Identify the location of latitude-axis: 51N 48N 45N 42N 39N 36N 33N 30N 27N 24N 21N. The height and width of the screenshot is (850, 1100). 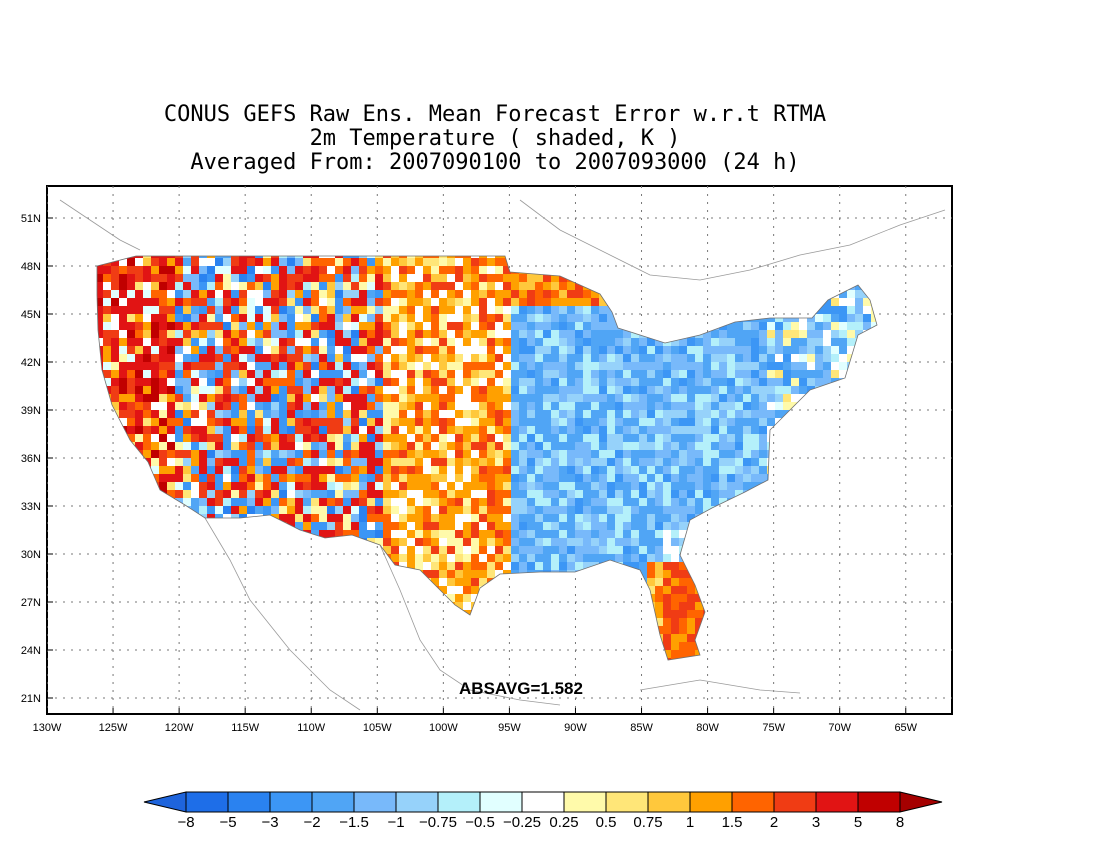
(37, 459).